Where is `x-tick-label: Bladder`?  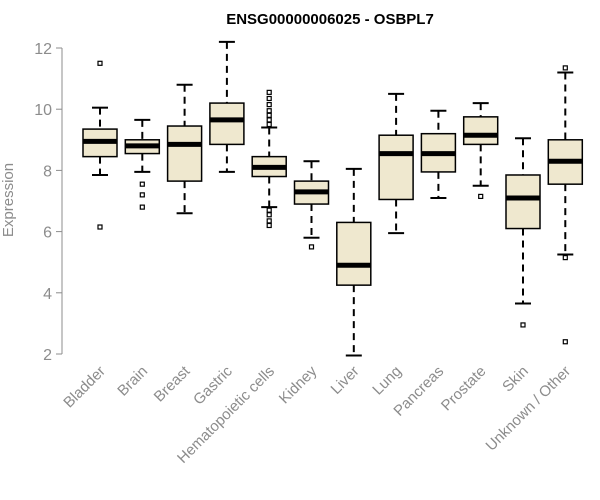 x-tick-label: Bladder is located at coordinates (84, 387).